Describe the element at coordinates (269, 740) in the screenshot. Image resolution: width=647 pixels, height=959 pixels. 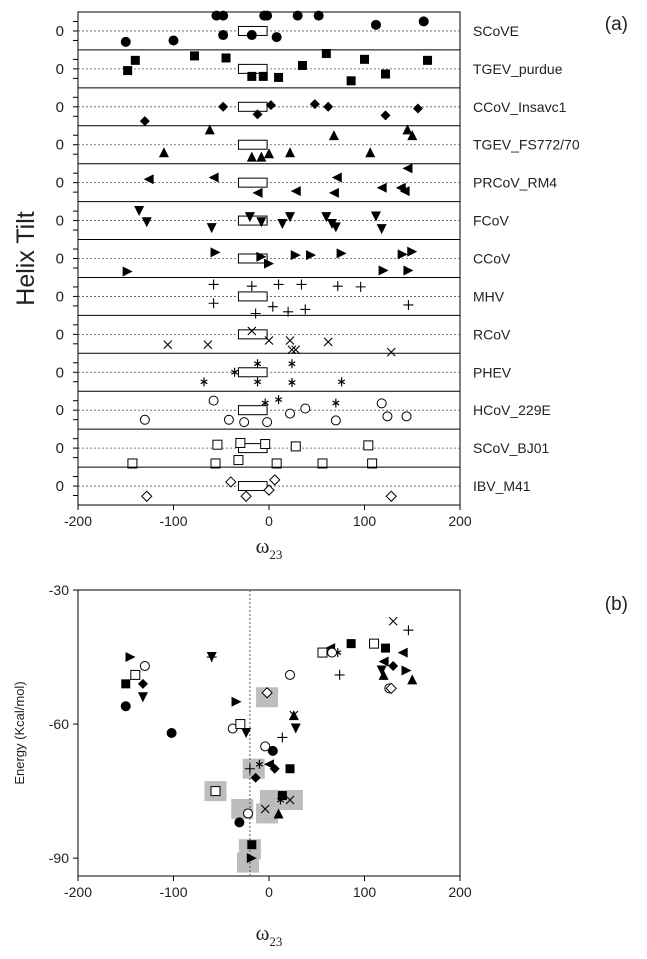
I see `data-points` at that location.